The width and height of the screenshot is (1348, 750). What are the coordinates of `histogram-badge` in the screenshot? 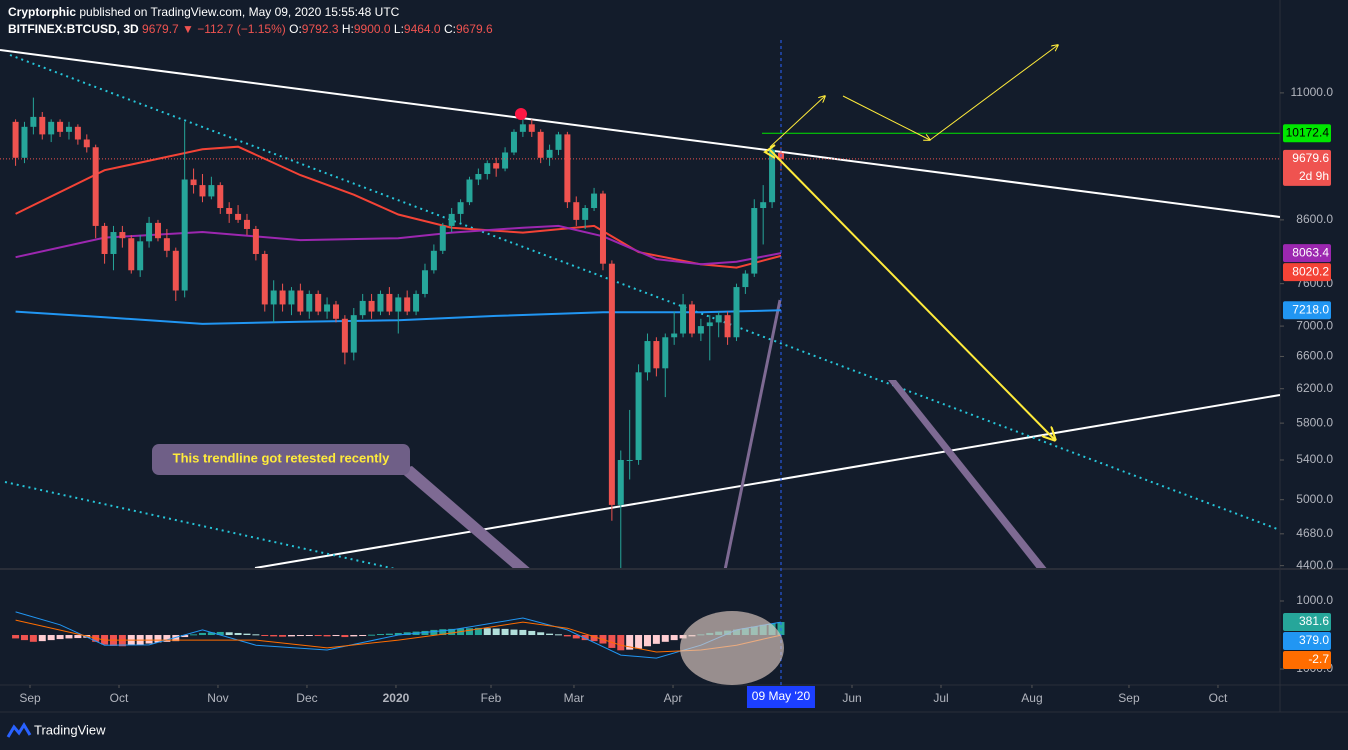 It's located at (1307, 622).